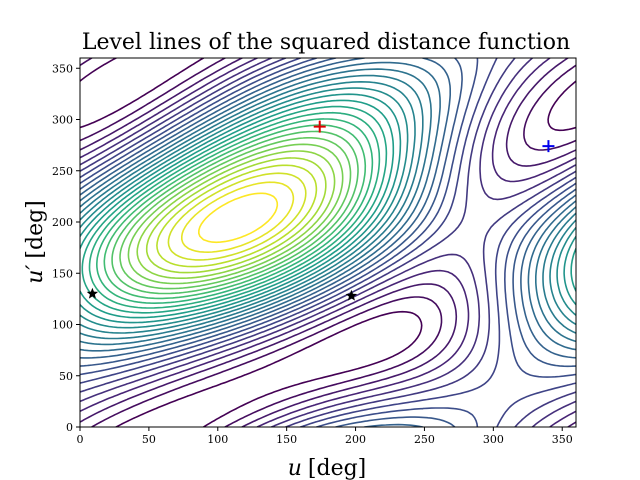 The height and width of the screenshot is (480, 640). I want to click on y-tick-label: 50, so click(66, 376).